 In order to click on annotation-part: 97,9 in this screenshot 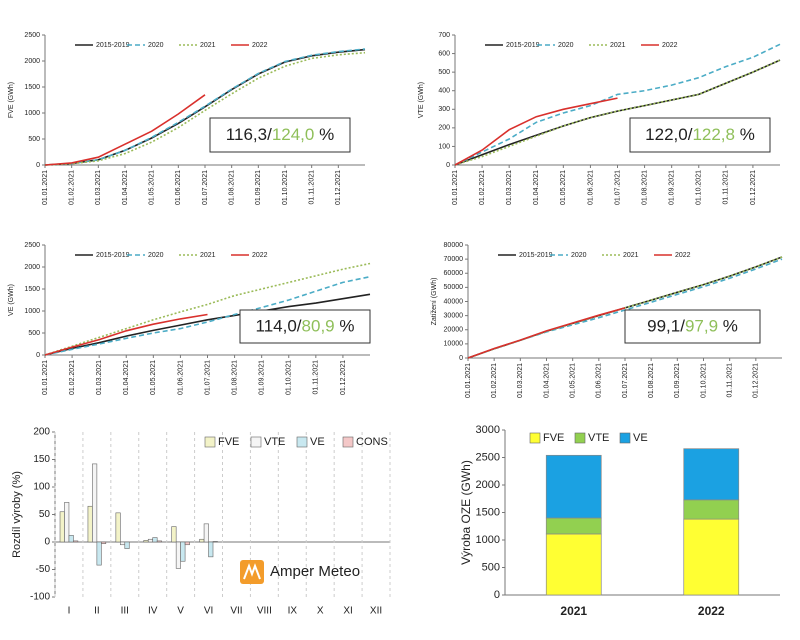, I will do `click(701, 326)`.